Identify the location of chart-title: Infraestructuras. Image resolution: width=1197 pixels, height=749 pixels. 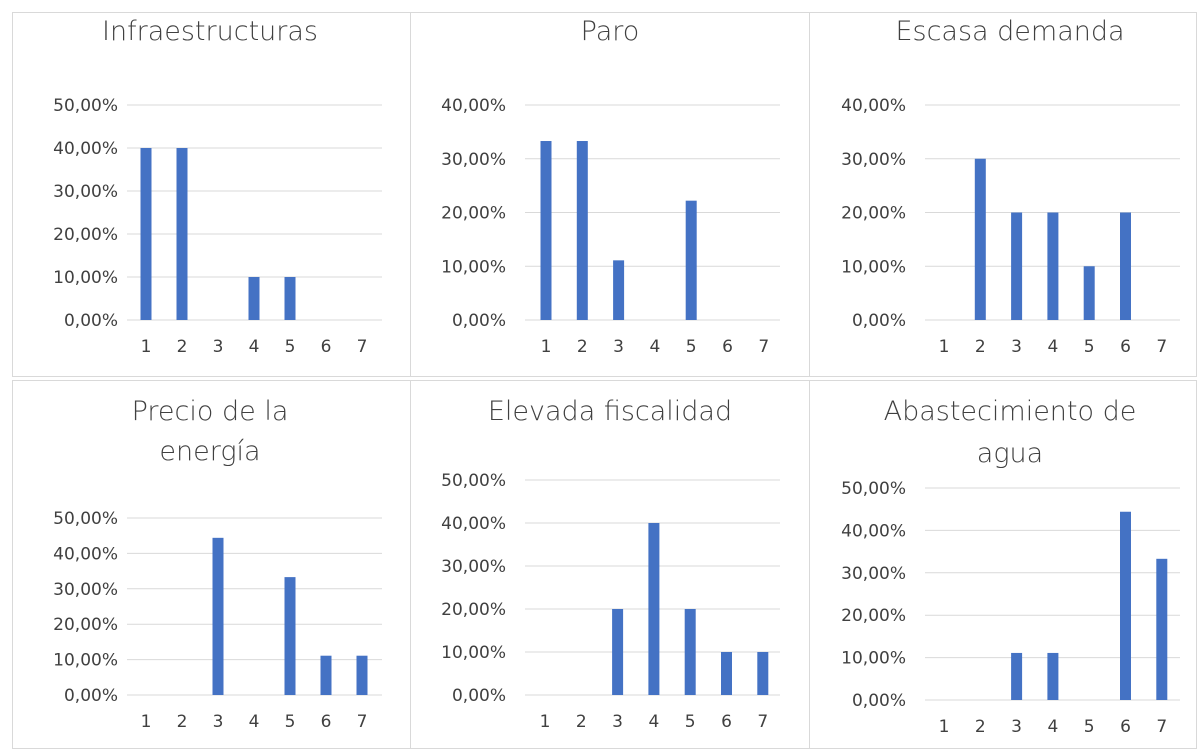
(210, 31).